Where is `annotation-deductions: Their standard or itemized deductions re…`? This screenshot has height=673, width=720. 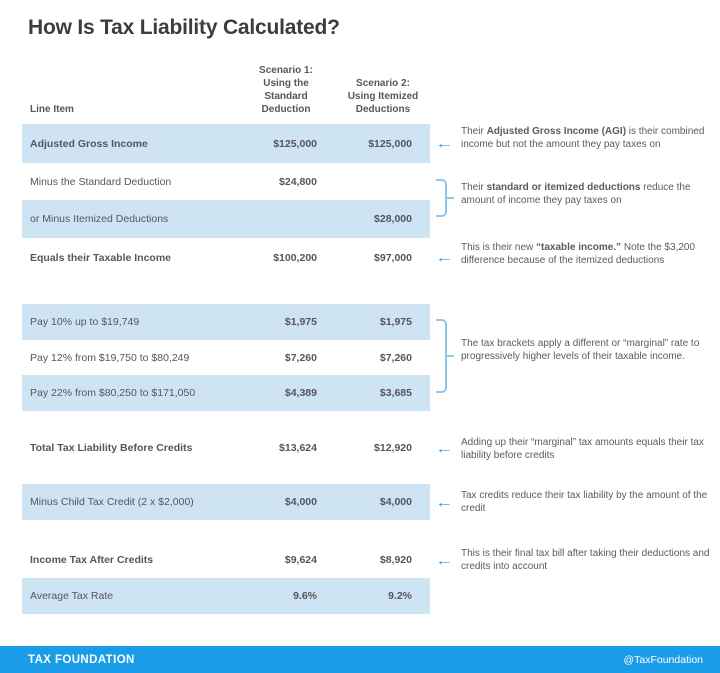 annotation-deductions: Their standard or itemized deductions re… is located at coordinates (589, 194).